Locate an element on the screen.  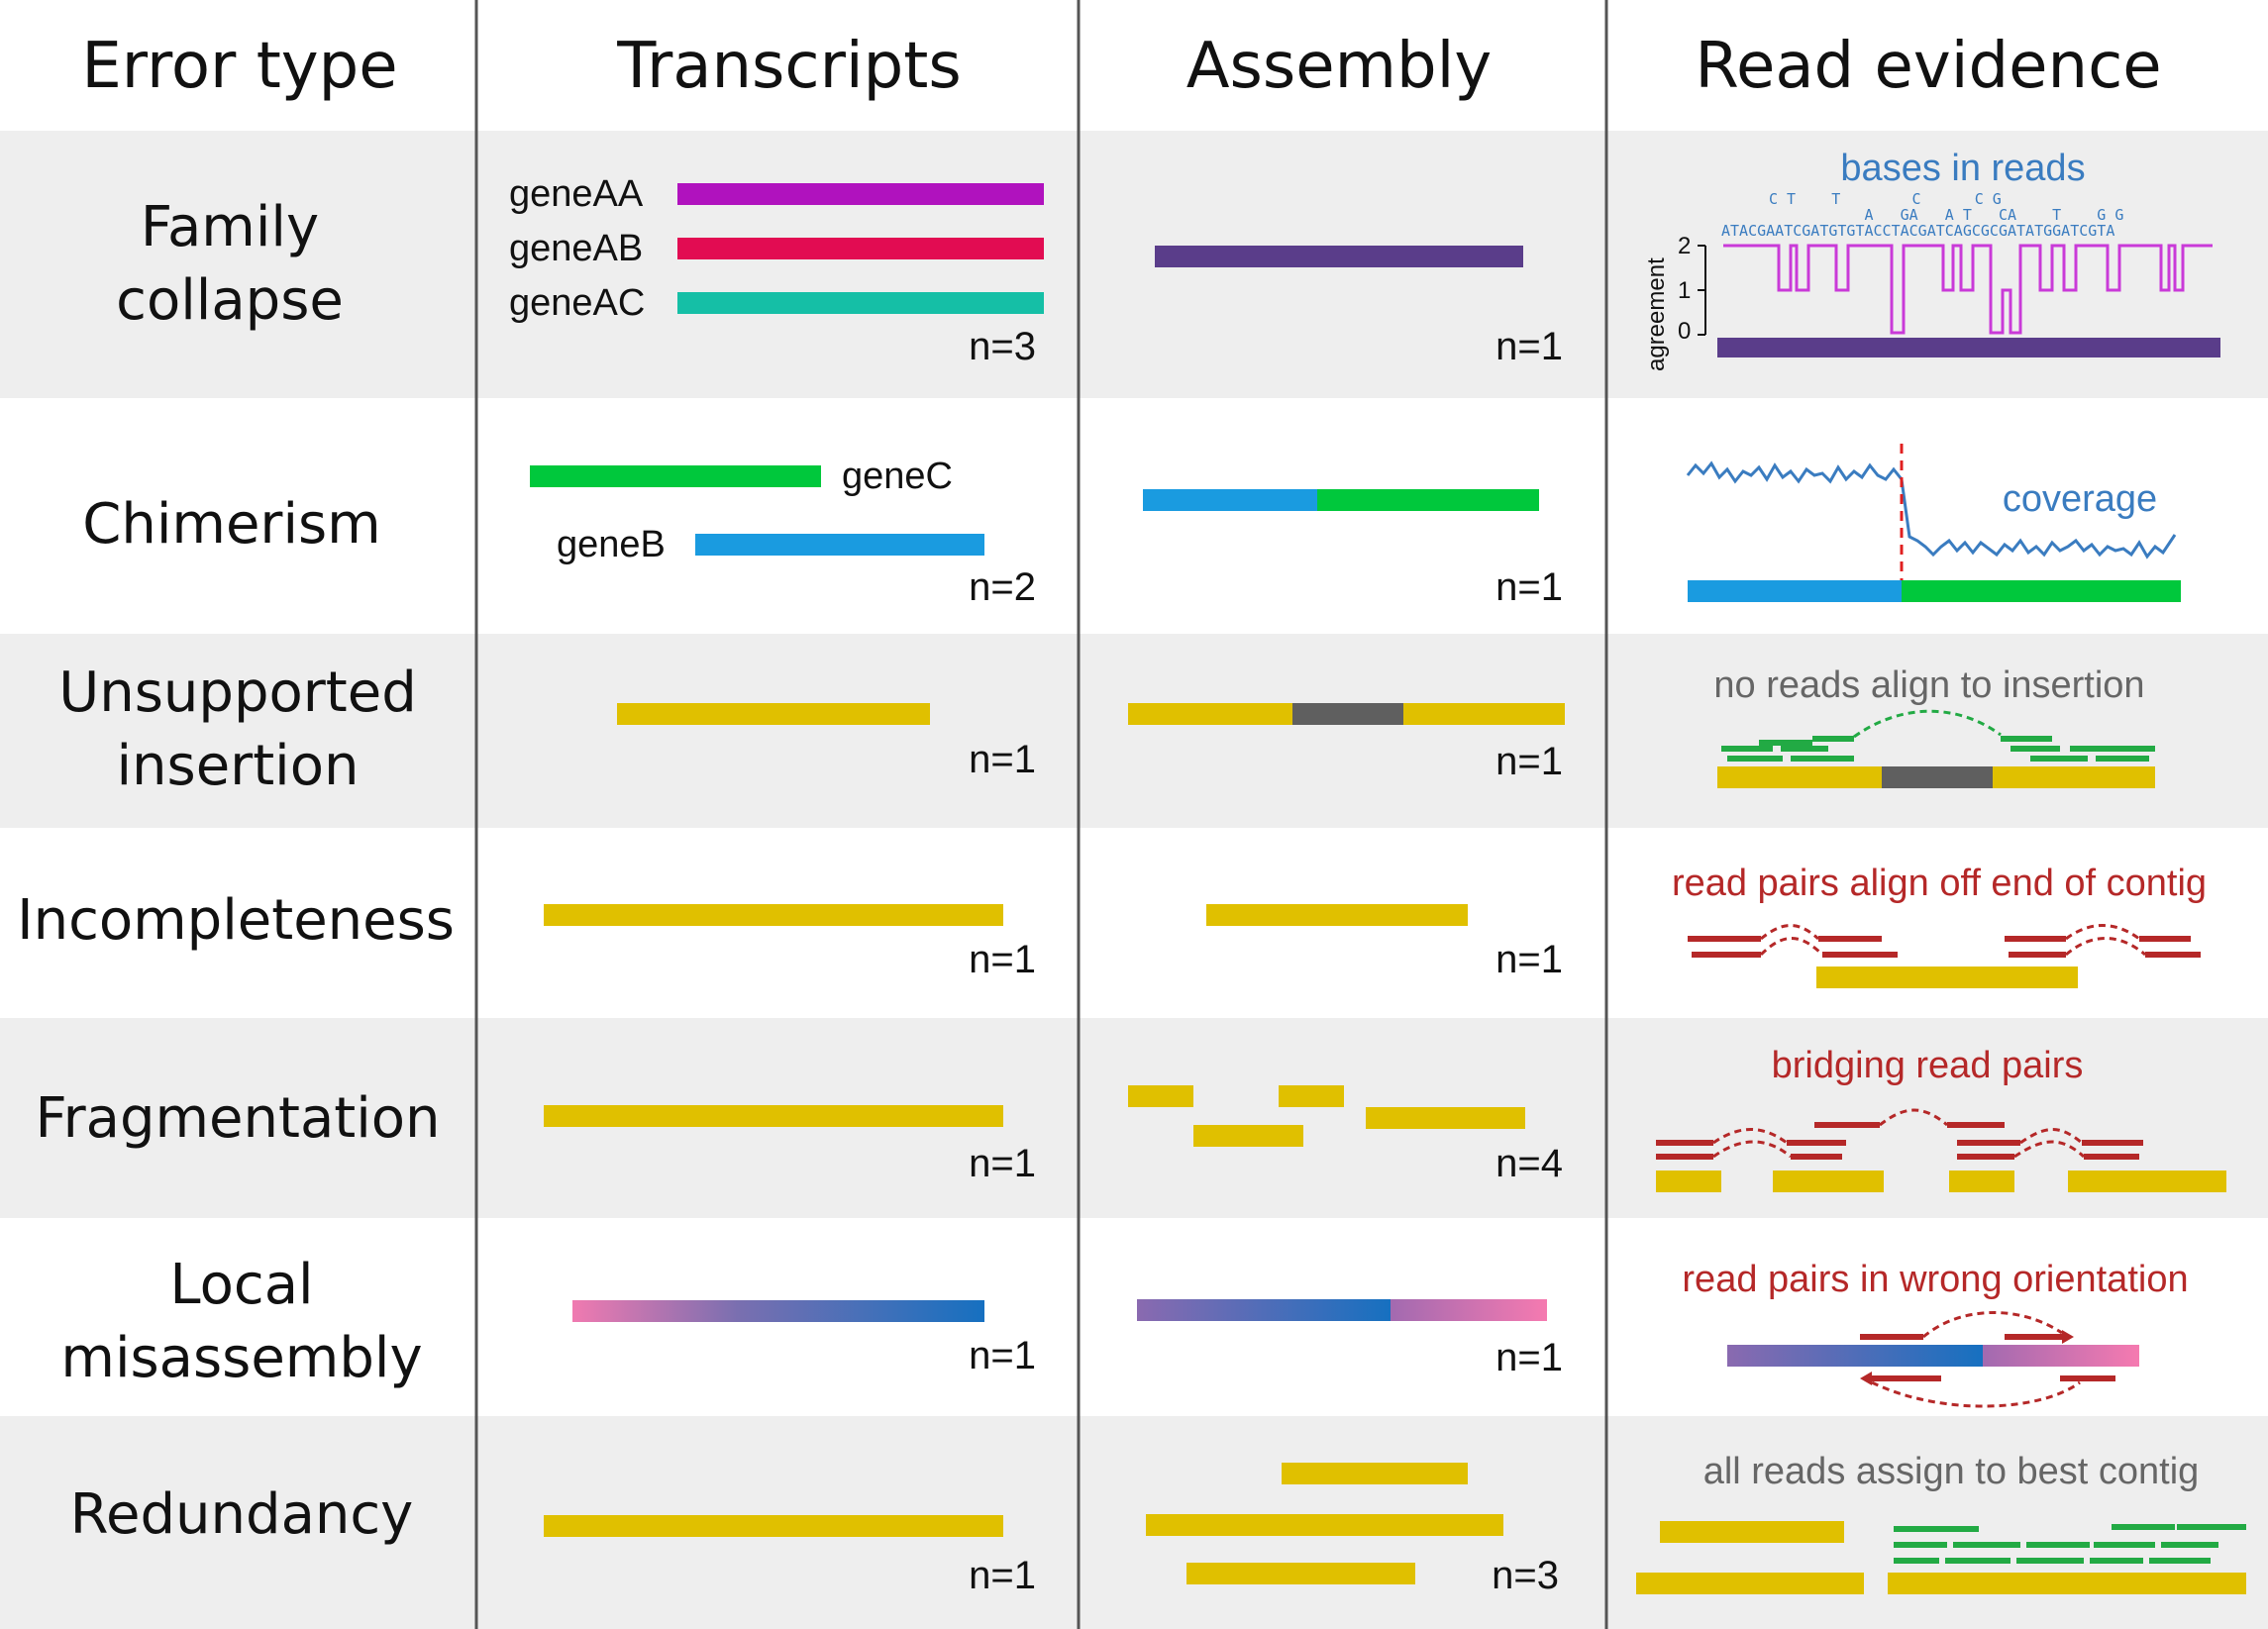
incompleteness-evidence: read pairs align off end of contig is located at coordinates (1939, 925).